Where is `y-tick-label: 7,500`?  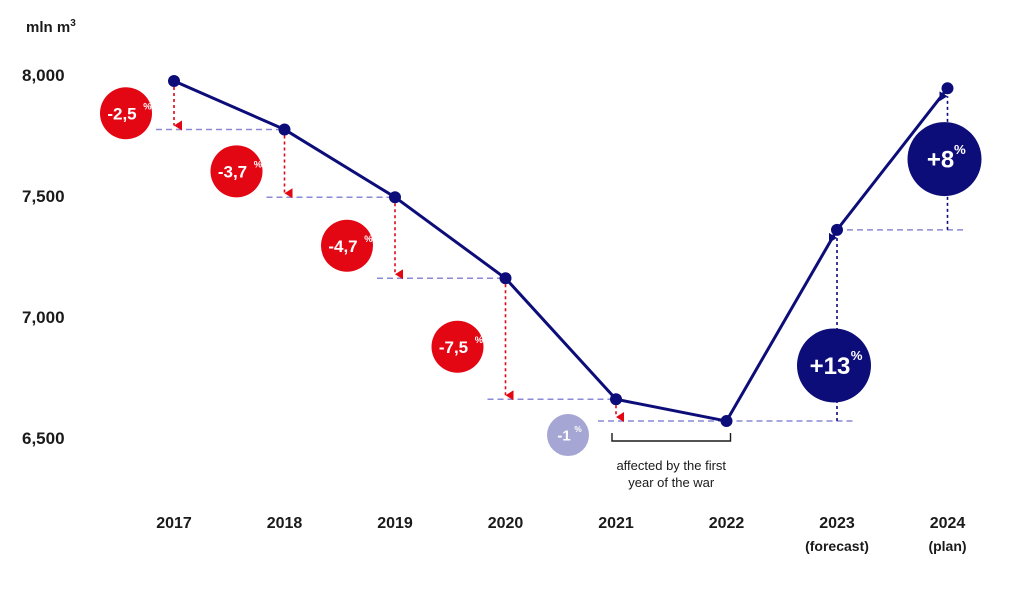
y-tick-label: 7,500 is located at coordinates (43, 196).